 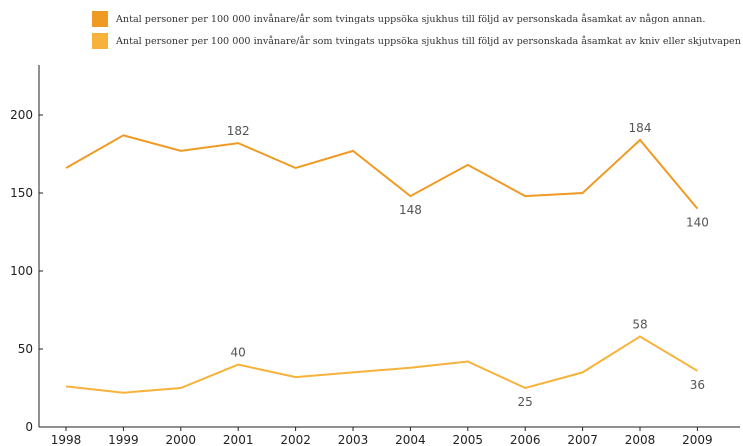 I want to click on data-label: 182, so click(x=238, y=131).